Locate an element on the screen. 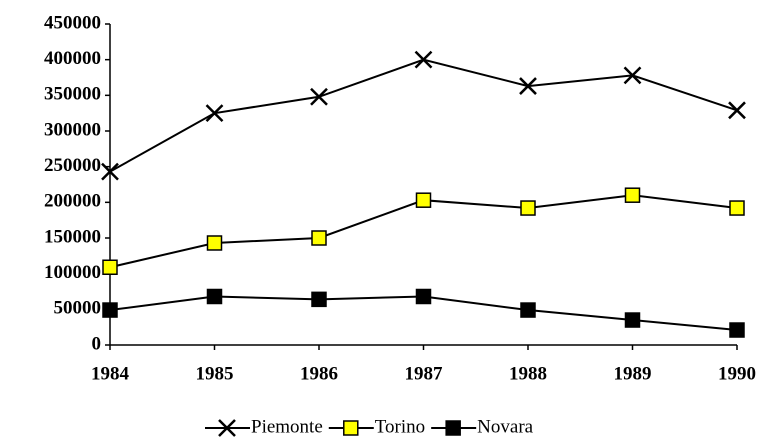 The height and width of the screenshot is (441, 761). series is located at coordinates (423, 313).